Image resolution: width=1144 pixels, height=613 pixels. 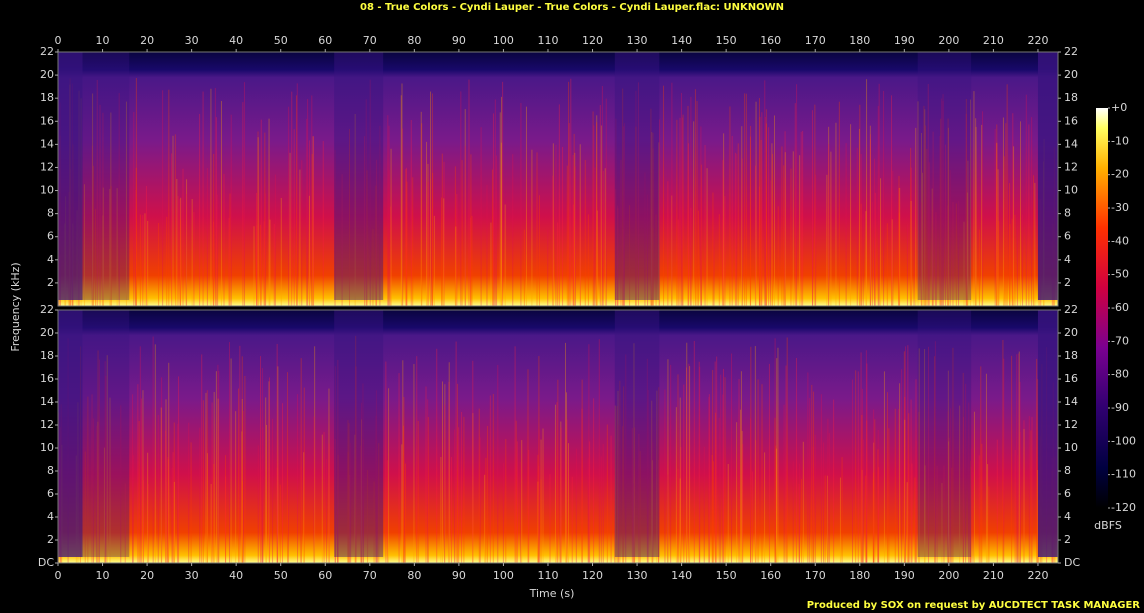 I want to click on y-tick-label: 6, so click(x=50, y=236).